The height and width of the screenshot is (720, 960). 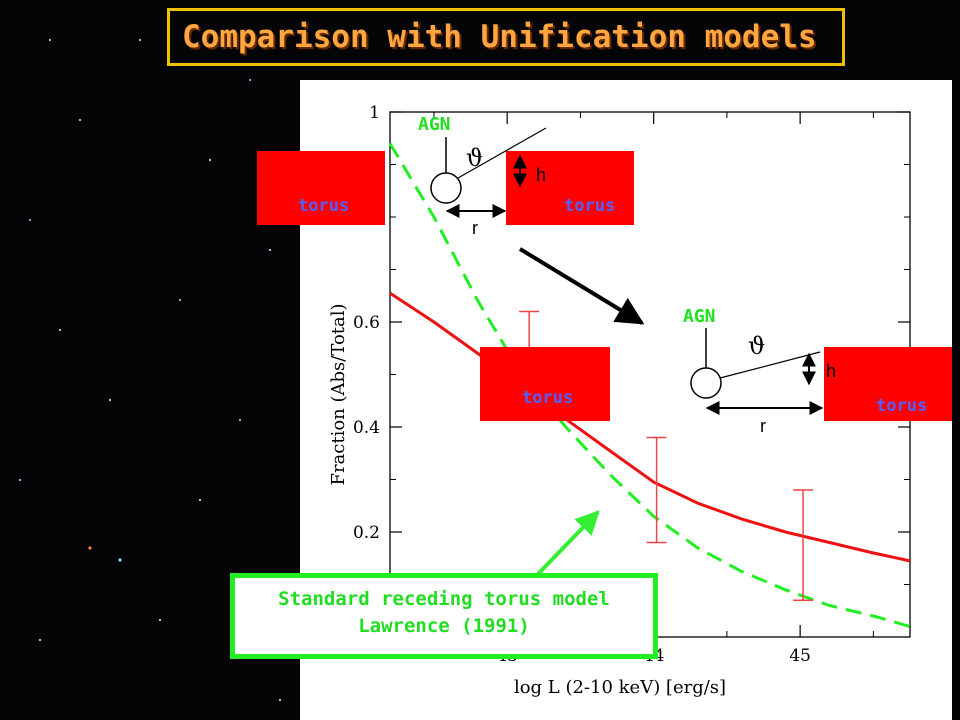 I want to click on h-label-upper: h, so click(x=541, y=175).